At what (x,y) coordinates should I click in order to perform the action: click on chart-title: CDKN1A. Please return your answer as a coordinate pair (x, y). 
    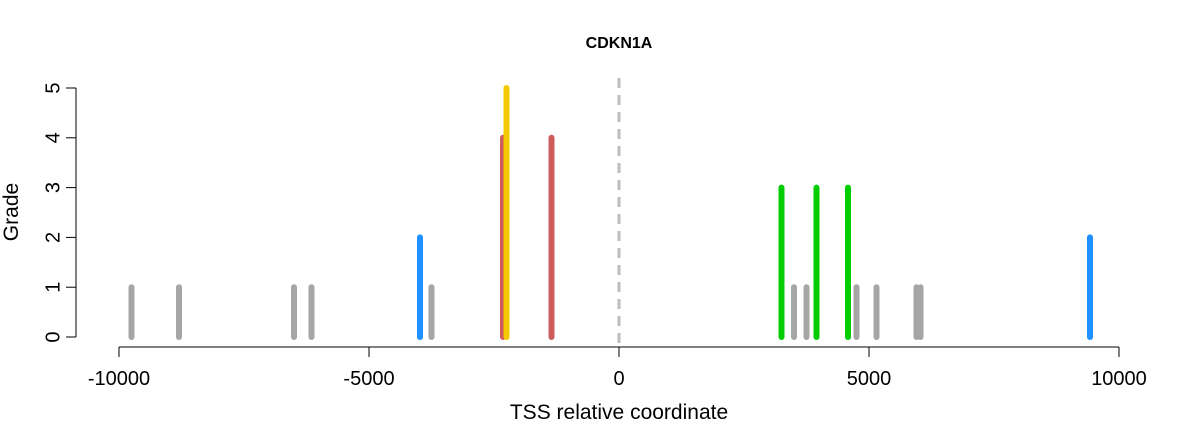
    Looking at the image, I should click on (619, 43).